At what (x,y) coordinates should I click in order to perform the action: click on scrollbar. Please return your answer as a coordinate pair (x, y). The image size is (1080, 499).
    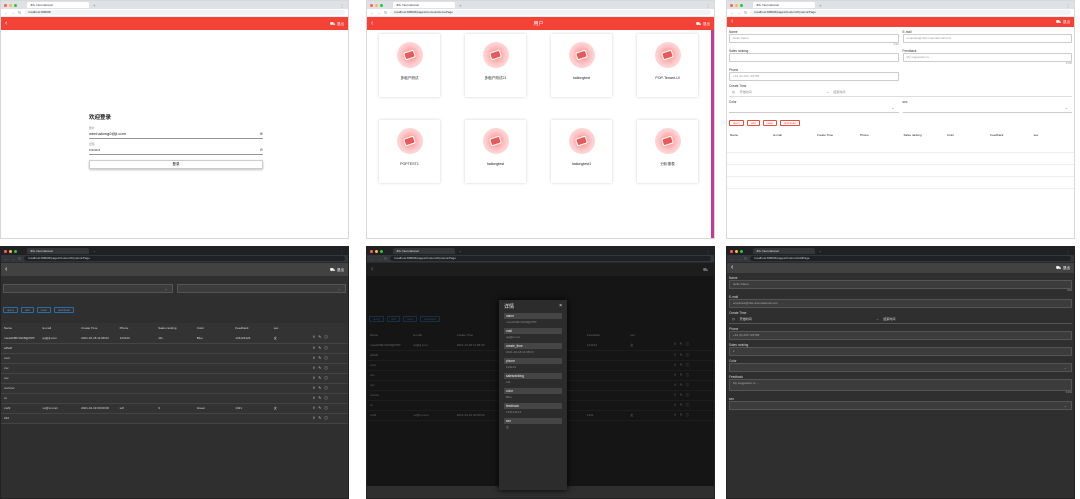
    Looking at the image, I should click on (712, 134).